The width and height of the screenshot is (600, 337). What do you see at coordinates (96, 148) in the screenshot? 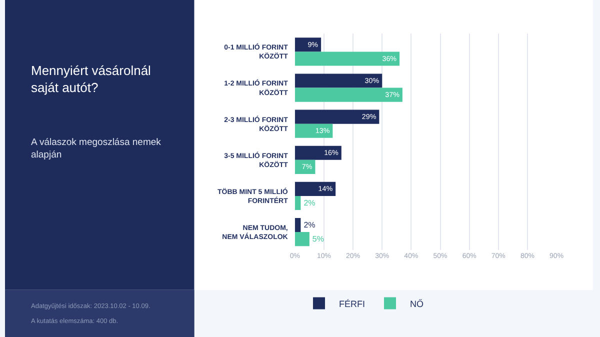
I see `text: A válaszok megoszlása nemek alapján` at bounding box center [96, 148].